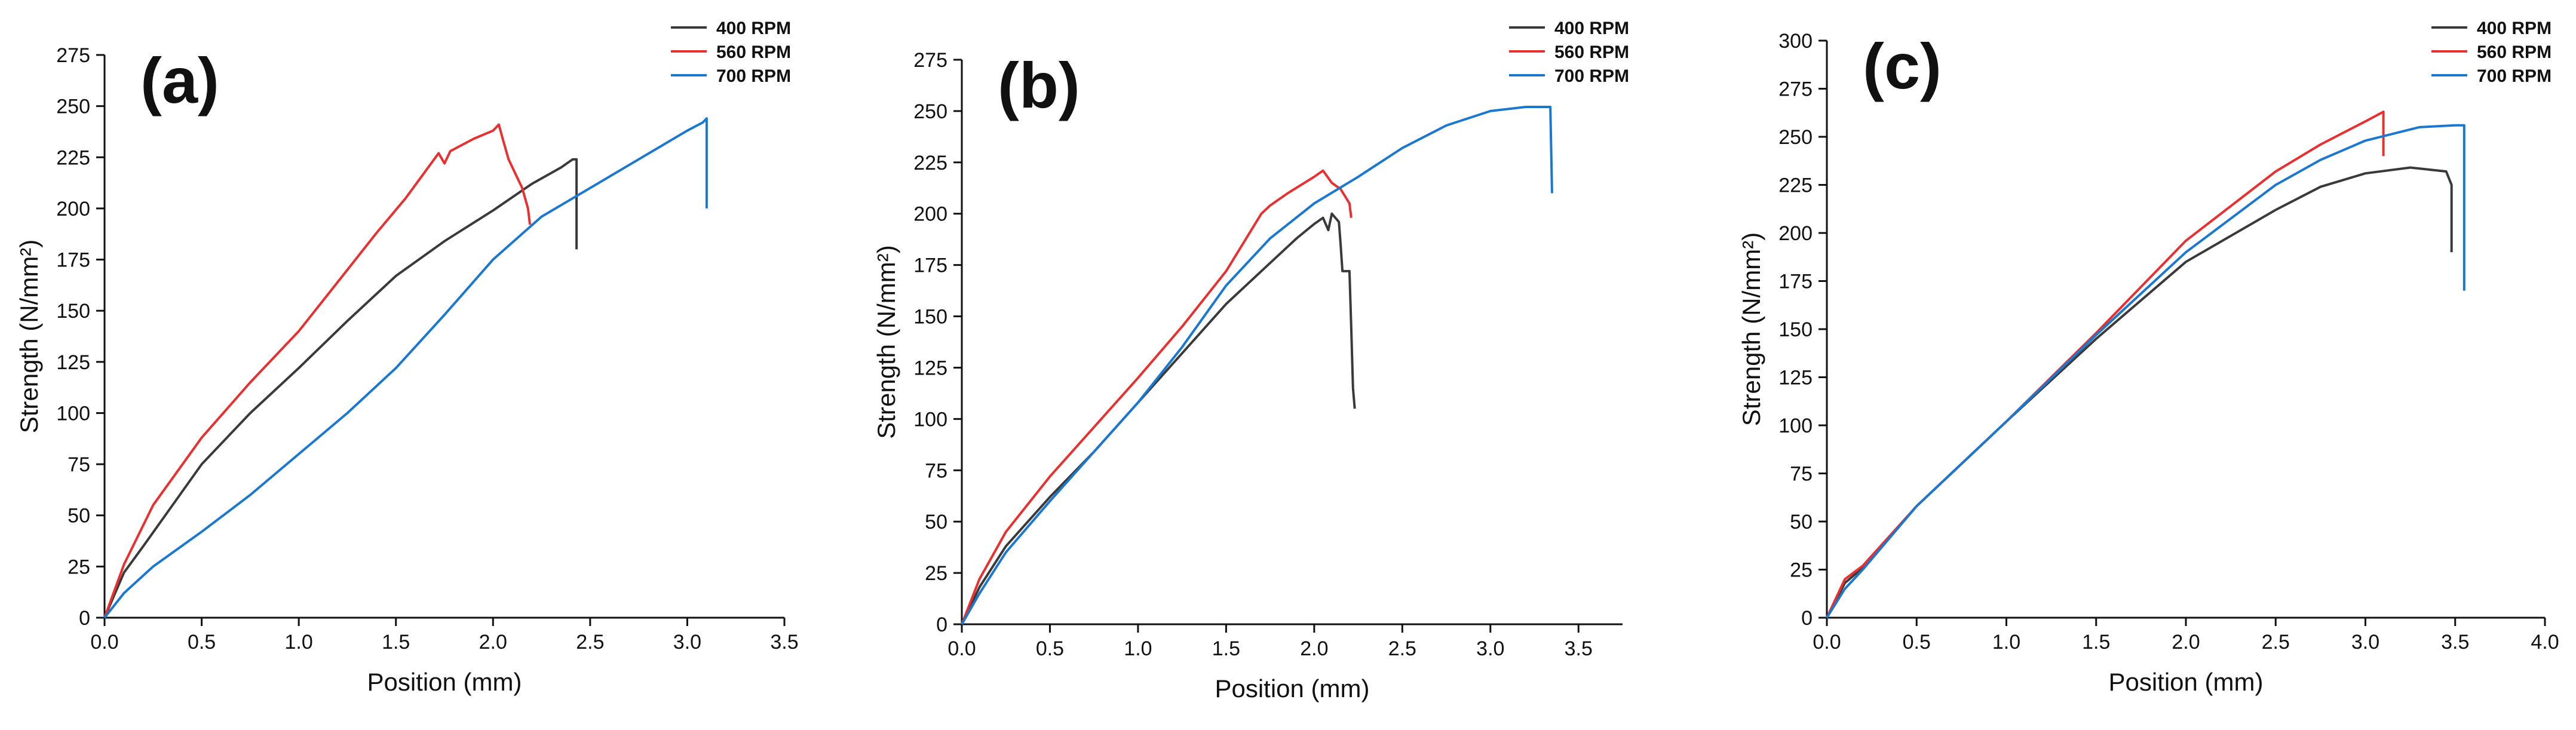 The width and height of the screenshot is (2576, 730). What do you see at coordinates (1795, 426) in the screenshot?
I see `y-tick-label-c: 100` at bounding box center [1795, 426].